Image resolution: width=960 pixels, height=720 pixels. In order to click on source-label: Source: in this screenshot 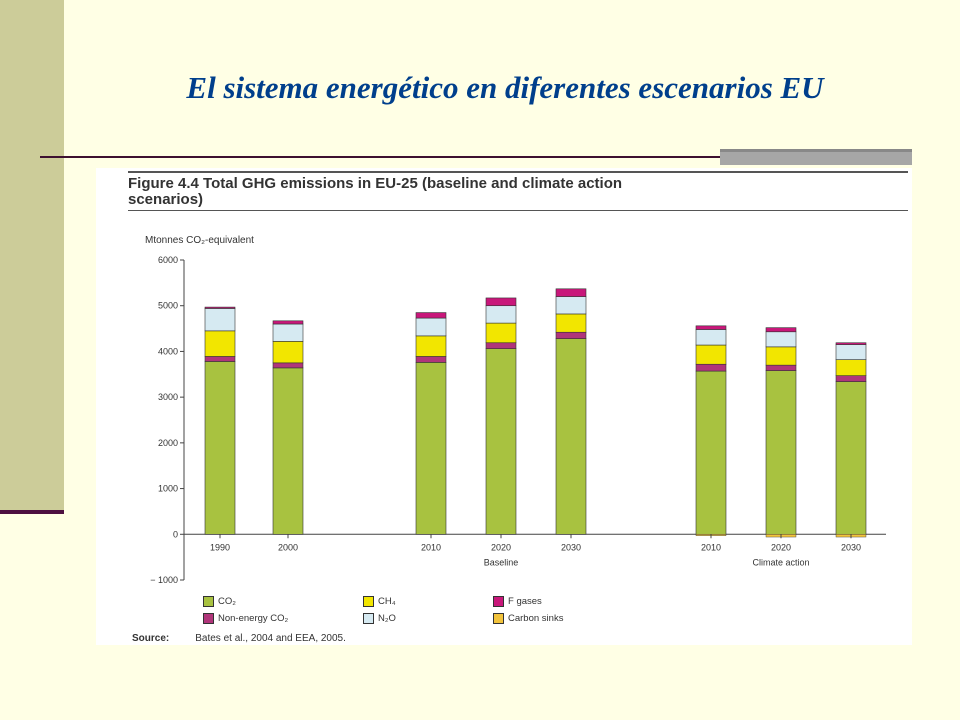, I will do `click(151, 638)`.